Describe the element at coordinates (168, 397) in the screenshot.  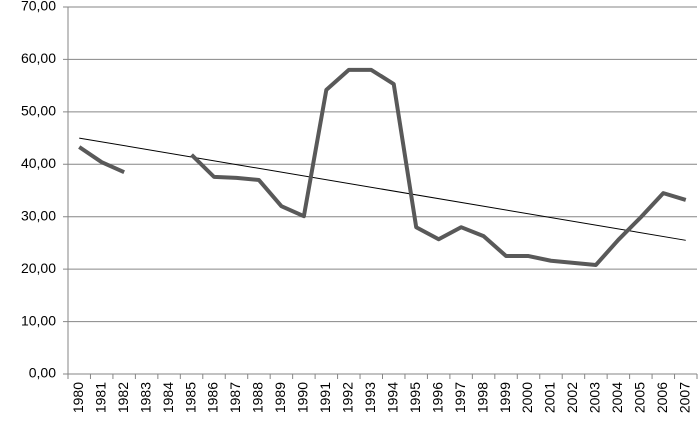
I see `x-tick-label: 1984` at that location.